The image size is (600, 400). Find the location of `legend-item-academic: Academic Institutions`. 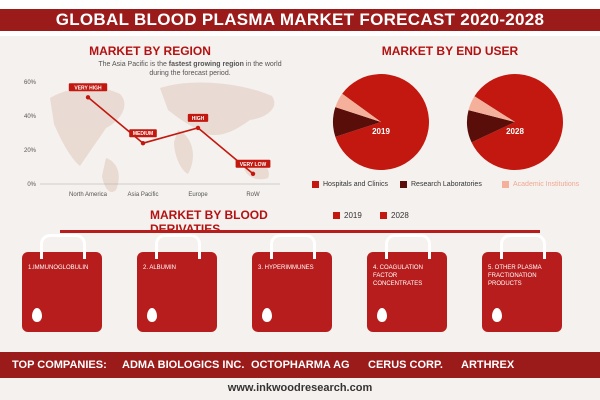

legend-item-academic: Academic Institutions is located at coordinates (540, 184).